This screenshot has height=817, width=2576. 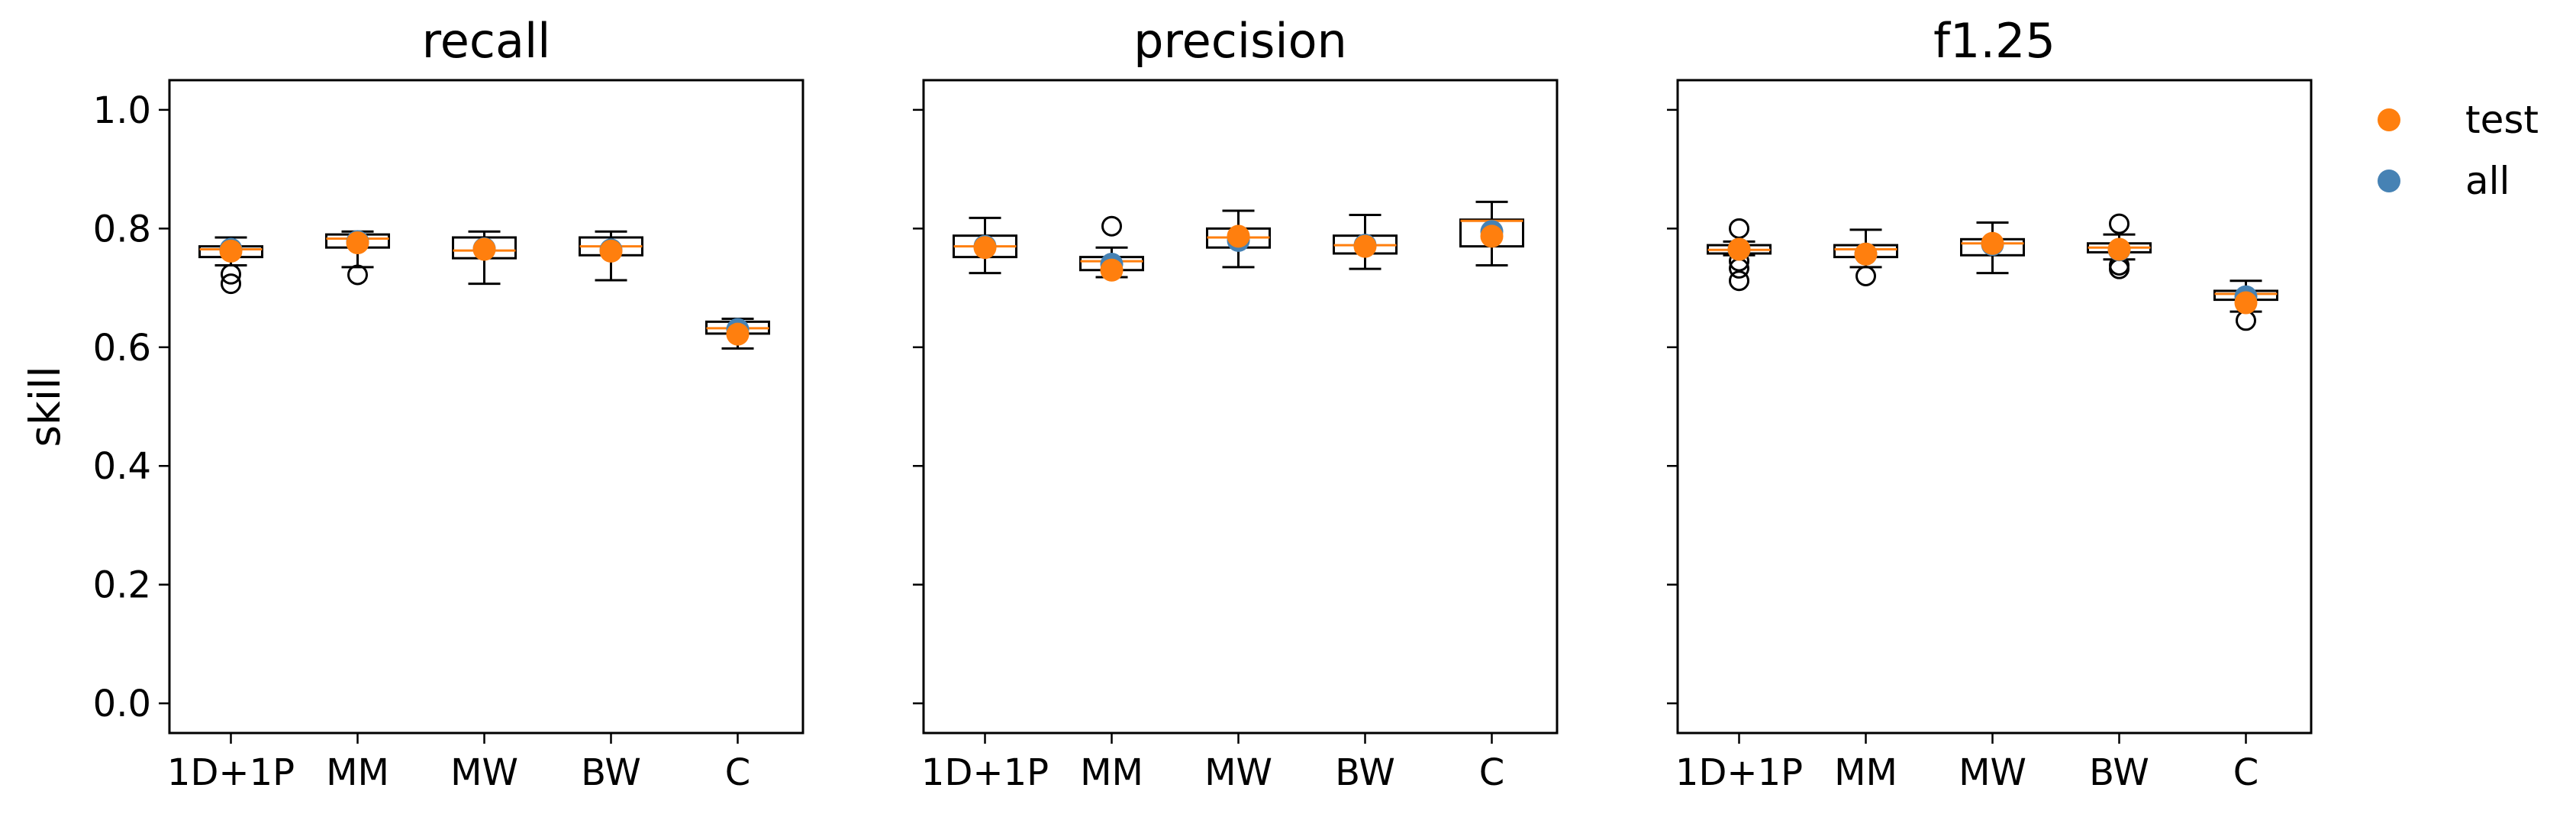 I want to click on legend-label: all, so click(x=2487, y=181).